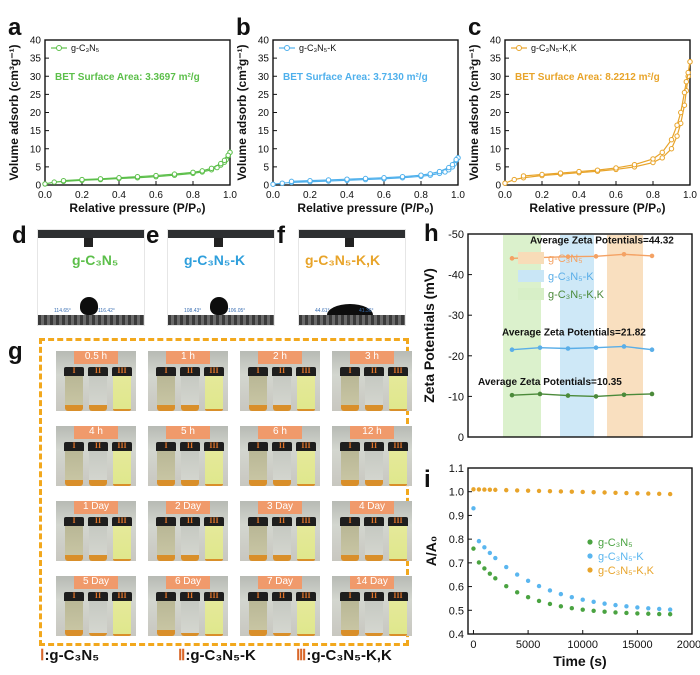 This screenshot has width=700, height=675. Describe the element at coordinates (366, 311) in the screenshot. I see `contact-angle-value: 41.36°` at that location.